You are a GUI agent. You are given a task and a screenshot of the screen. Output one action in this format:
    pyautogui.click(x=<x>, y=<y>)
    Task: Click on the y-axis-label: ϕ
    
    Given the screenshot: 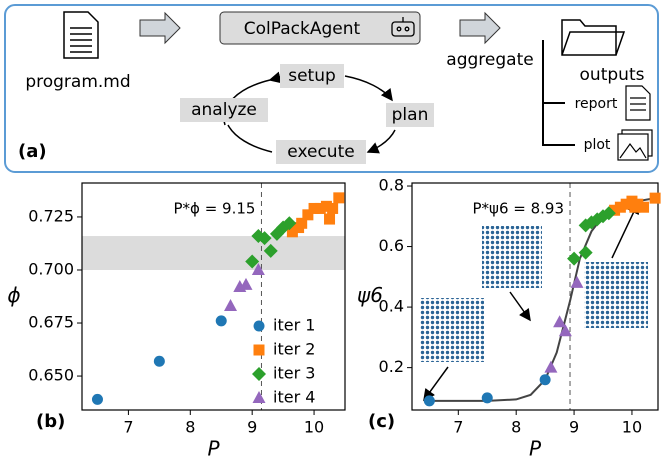 What is the action you would take?
    pyautogui.click(x=13, y=295)
    